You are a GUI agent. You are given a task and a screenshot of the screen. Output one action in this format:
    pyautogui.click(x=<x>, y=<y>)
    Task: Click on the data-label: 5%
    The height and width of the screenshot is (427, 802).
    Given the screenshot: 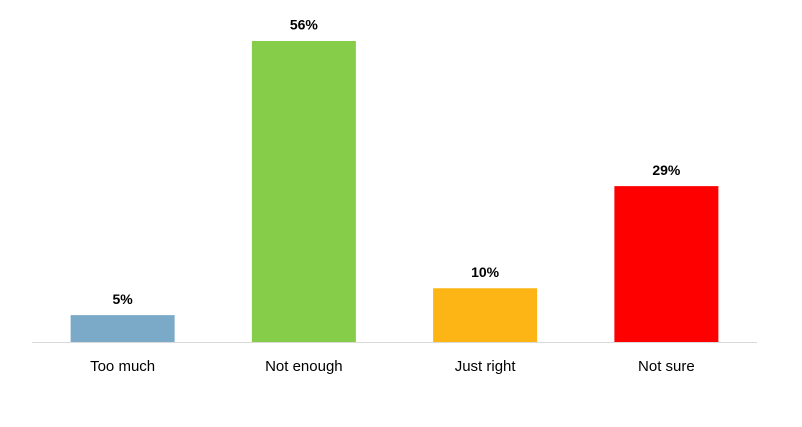 What is the action you would take?
    pyautogui.click(x=123, y=299)
    